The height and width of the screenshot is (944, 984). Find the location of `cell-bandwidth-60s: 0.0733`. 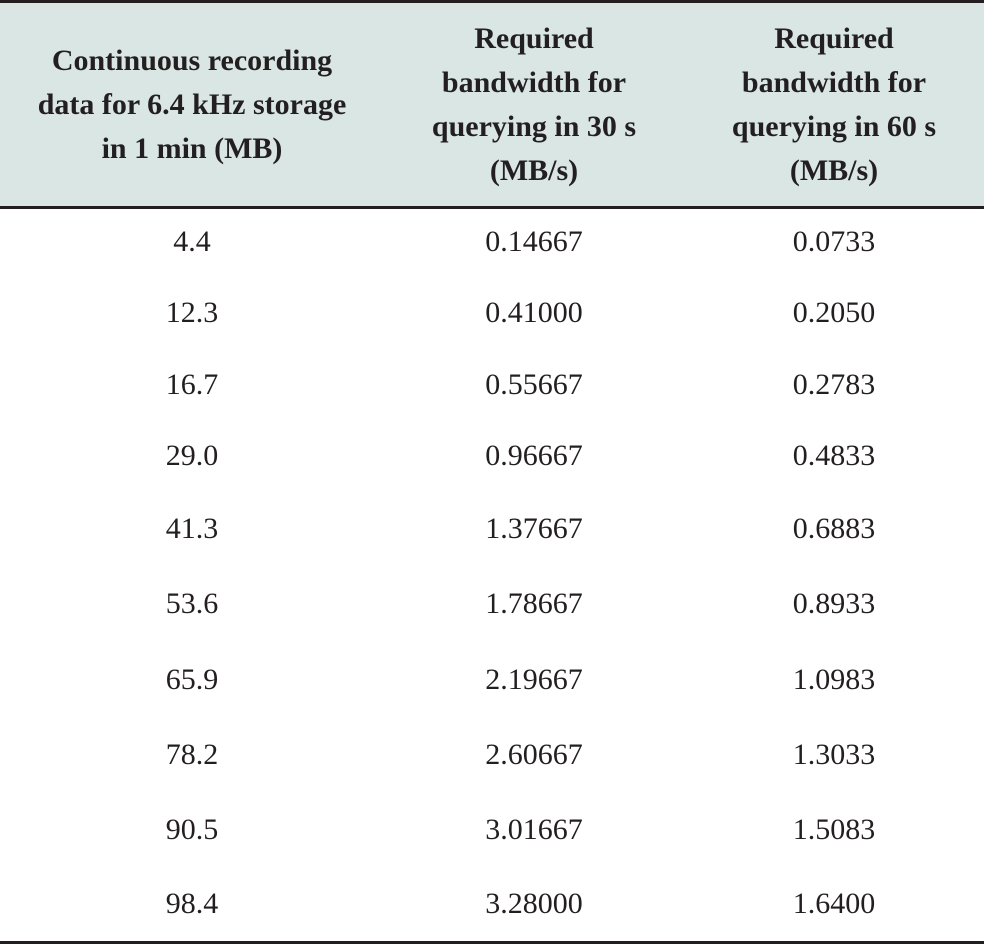

cell-bandwidth-60s: 0.0733 is located at coordinates (834, 242).